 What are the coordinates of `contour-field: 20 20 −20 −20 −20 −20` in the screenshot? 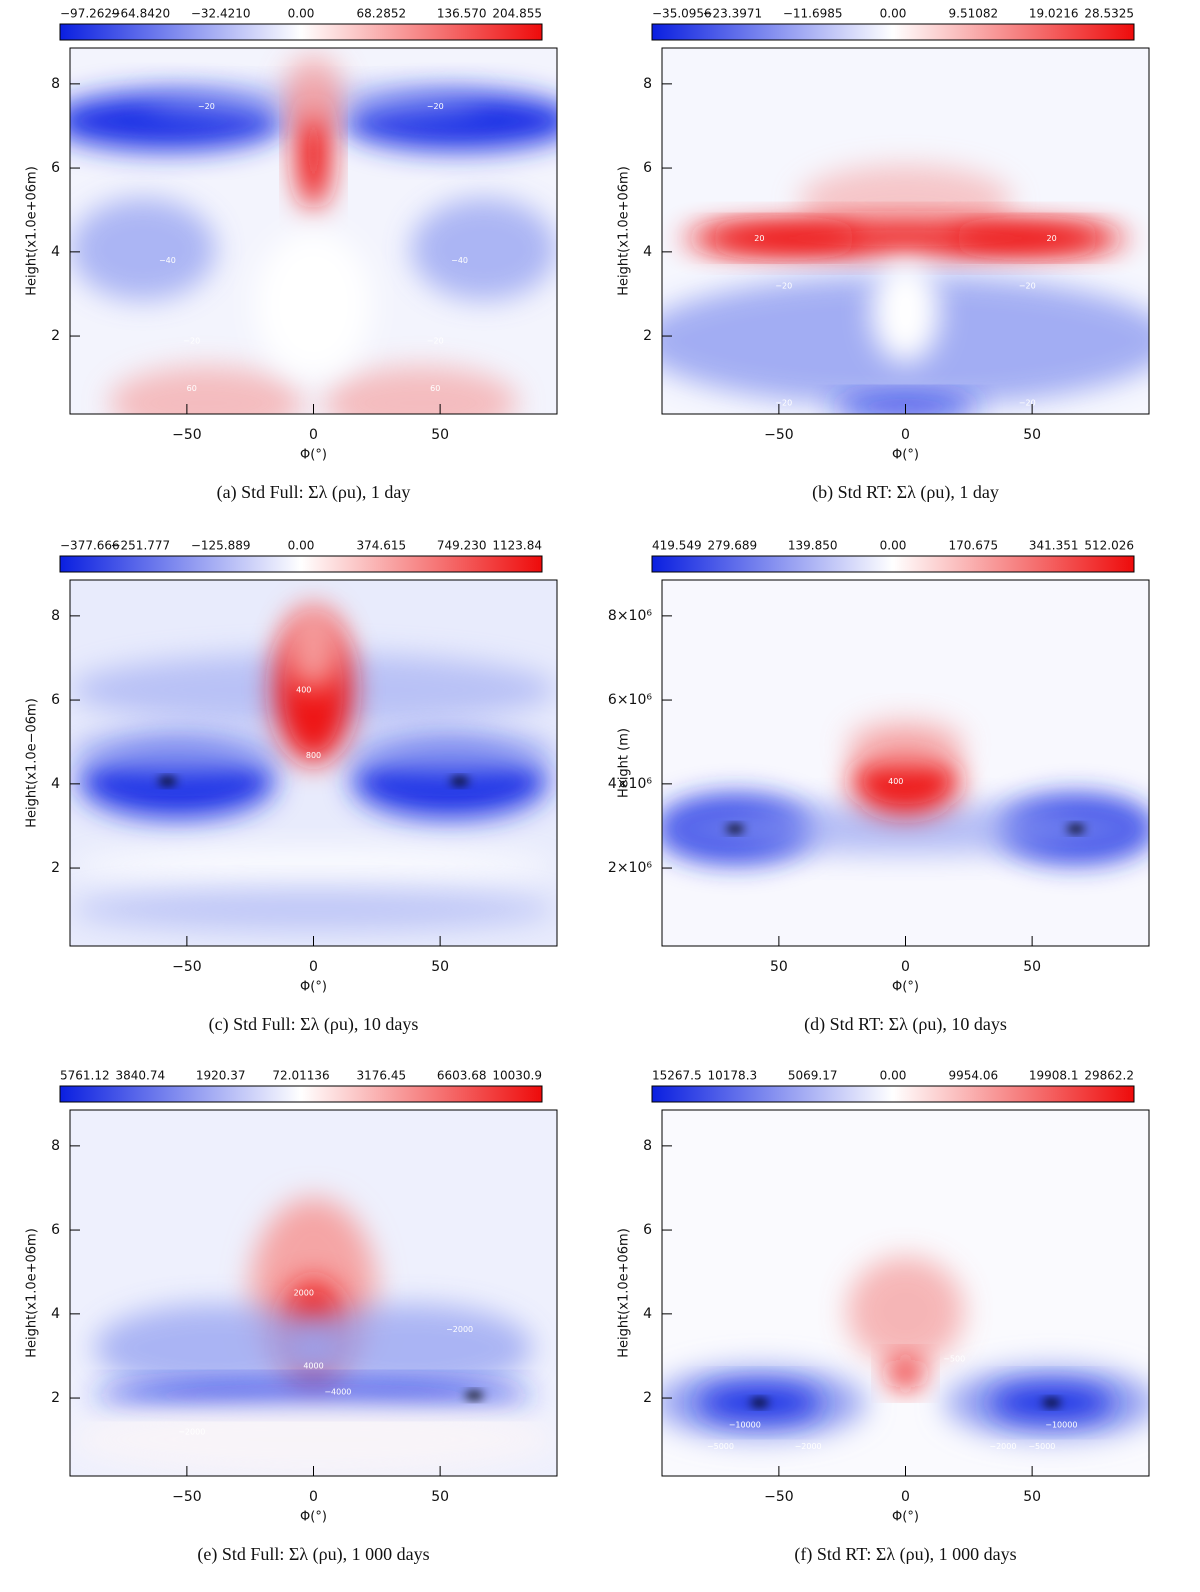 It's located at (905, 231).